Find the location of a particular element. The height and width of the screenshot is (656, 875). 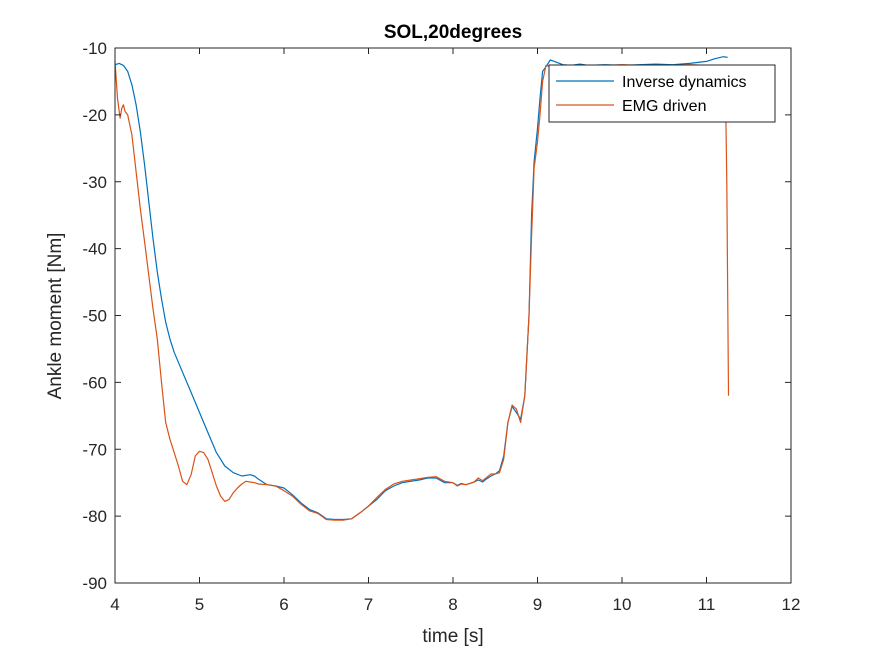

x-tick-label: 9 is located at coordinates (537, 604).